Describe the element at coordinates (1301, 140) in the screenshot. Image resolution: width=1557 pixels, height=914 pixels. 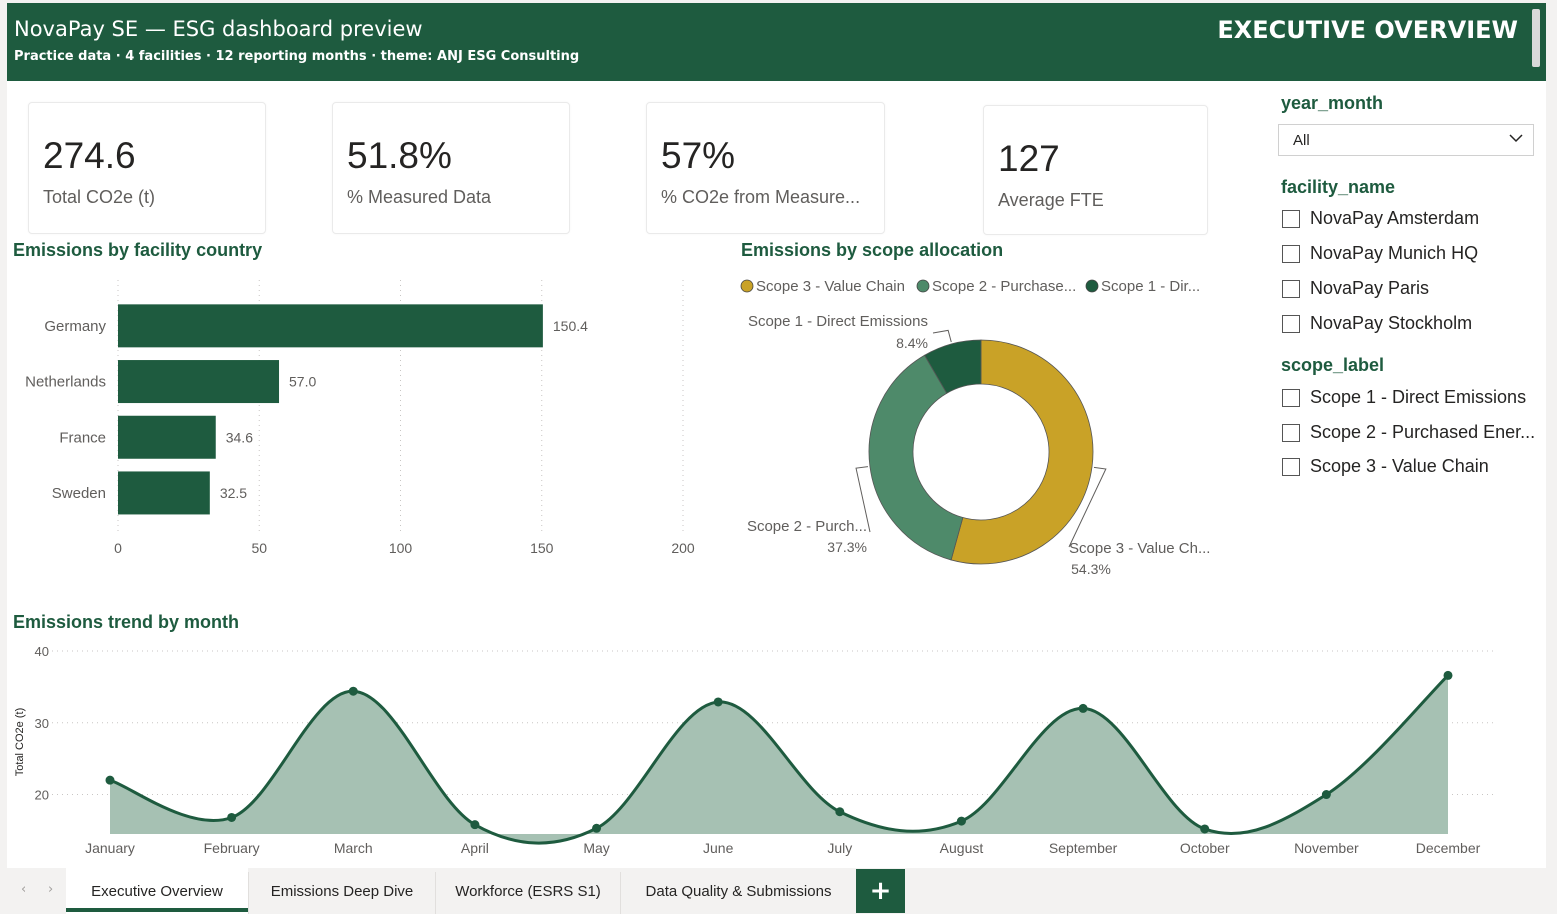
I see `year-month-selected-value: All` at that location.